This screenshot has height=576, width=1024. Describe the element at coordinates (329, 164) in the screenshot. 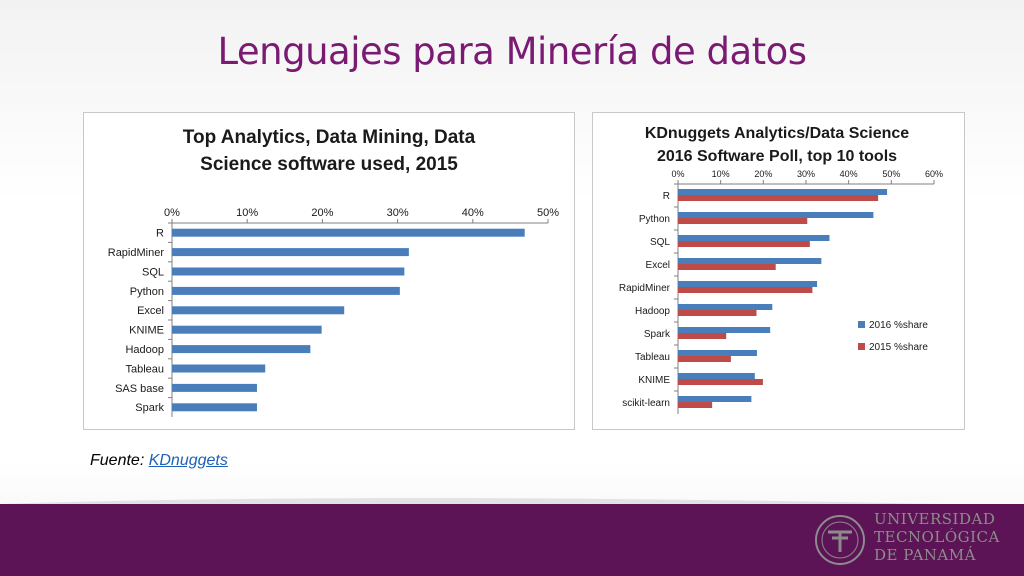

I see `chart-title-line: Science software used, 2015` at that location.